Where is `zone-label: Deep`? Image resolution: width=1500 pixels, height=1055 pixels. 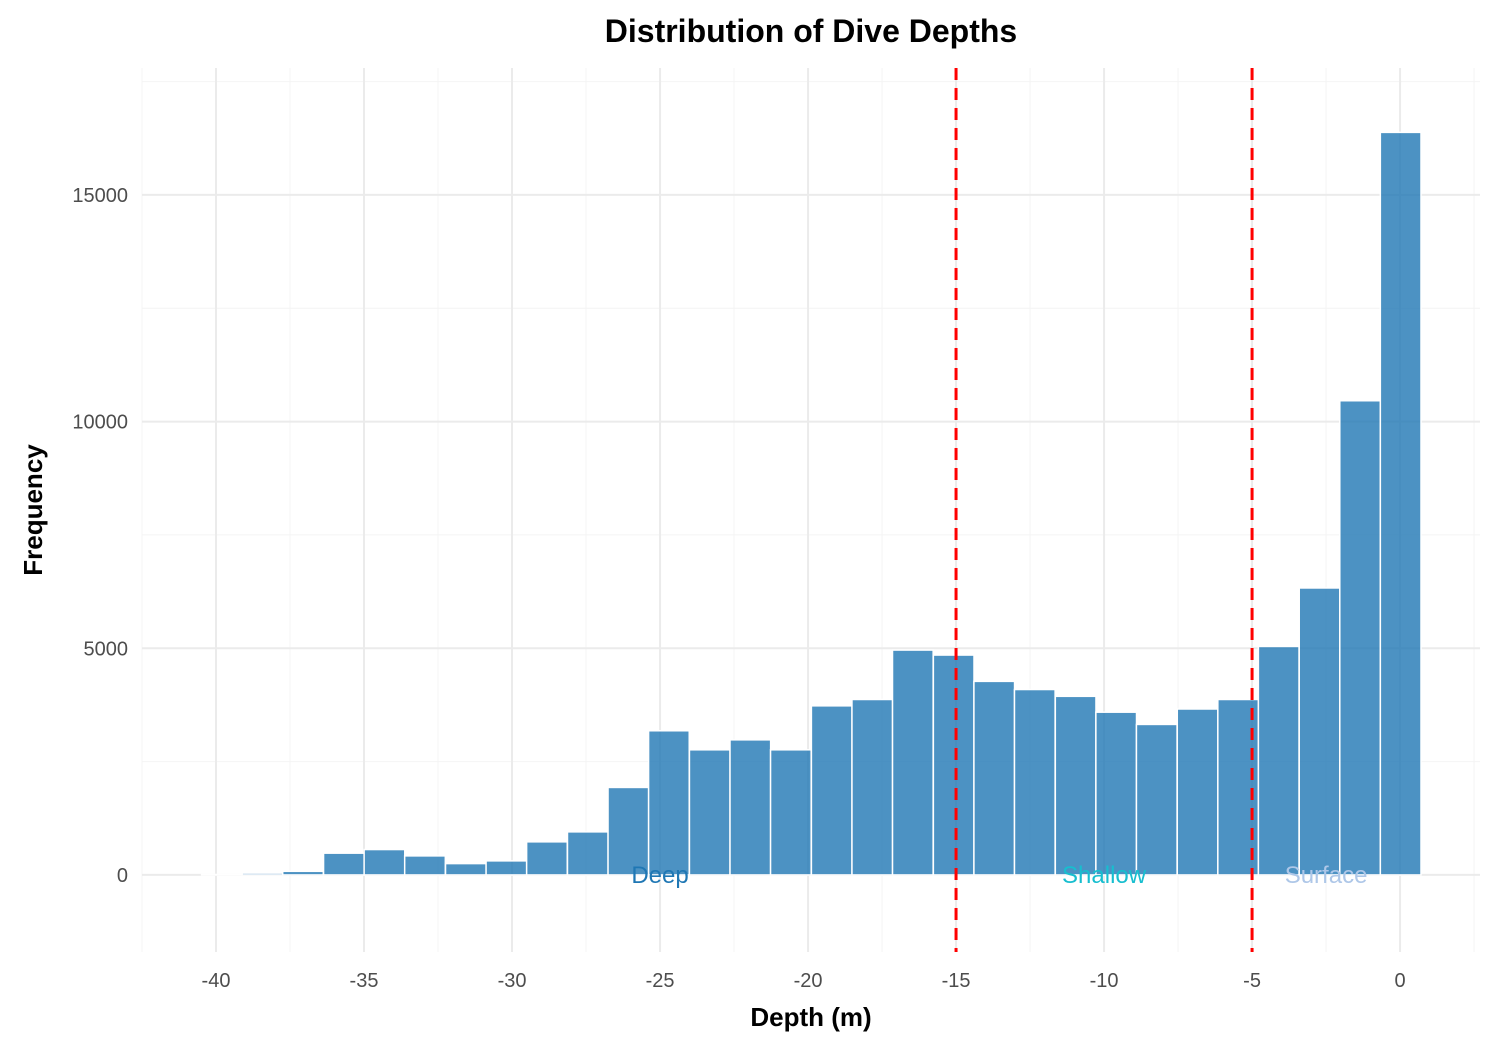 zone-label: Deep is located at coordinates (659, 875).